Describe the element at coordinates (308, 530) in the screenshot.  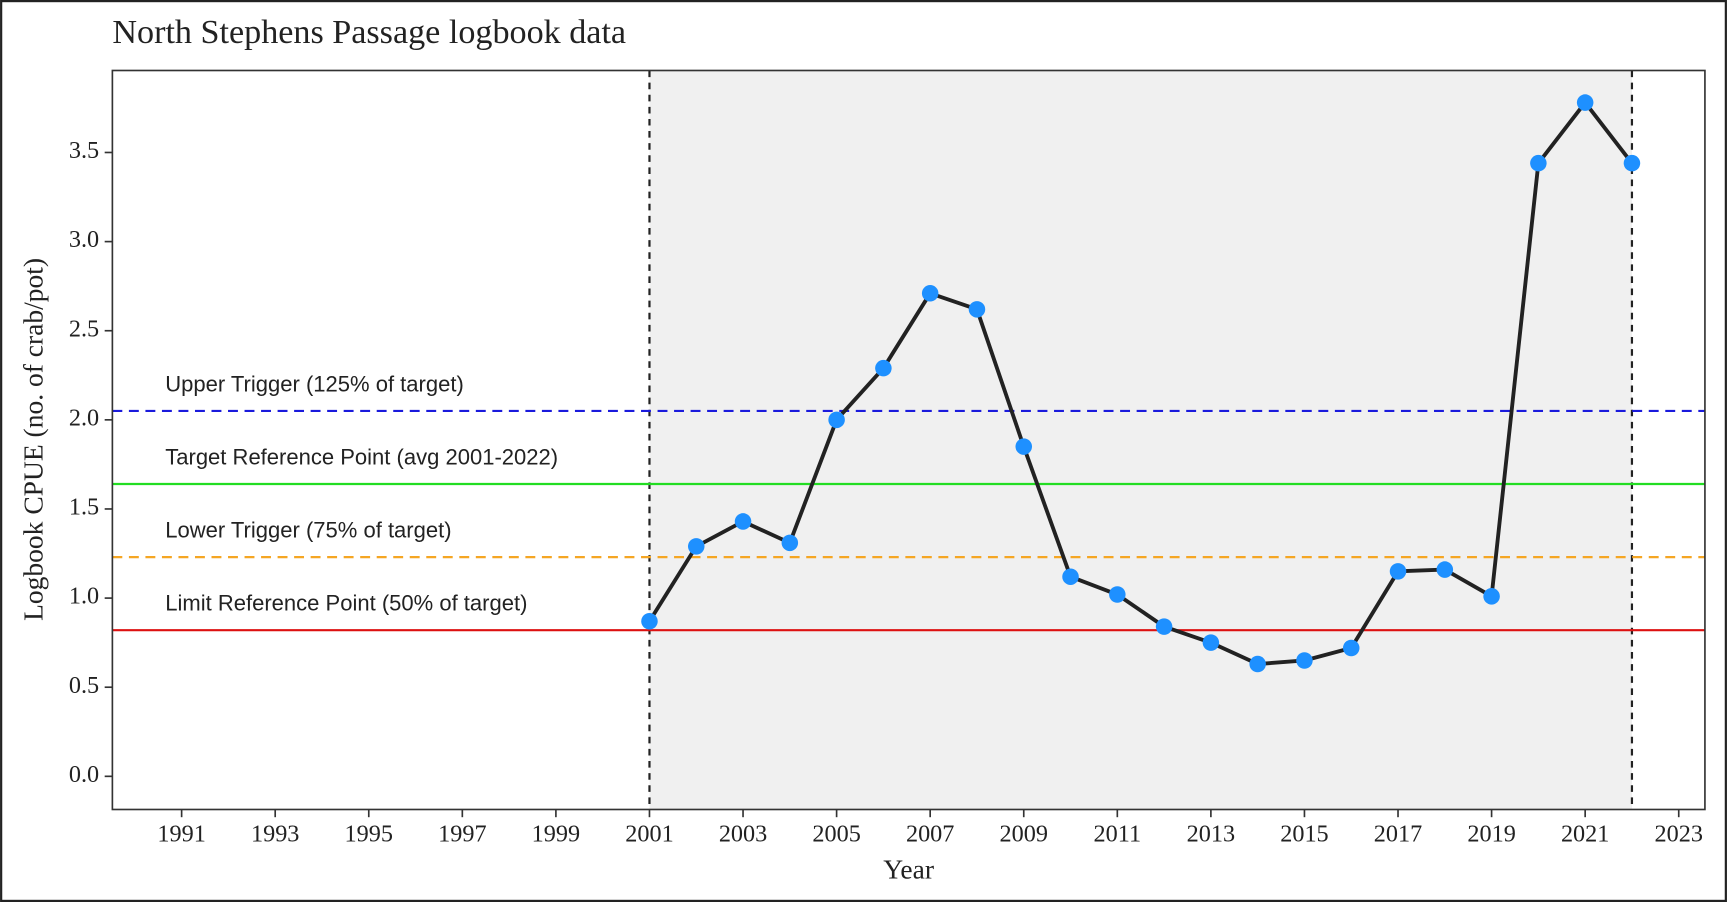
I see `reference-label: Lower Trigger (75% of target)` at that location.